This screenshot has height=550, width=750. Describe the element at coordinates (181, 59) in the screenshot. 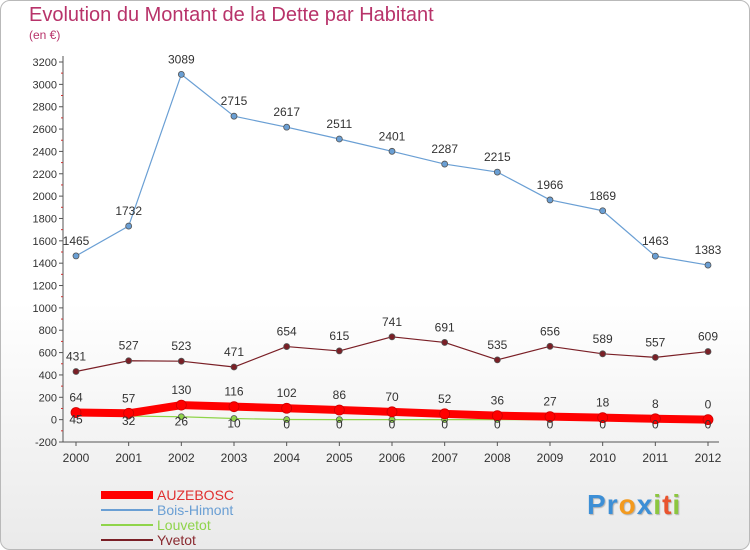

I see `data-label-bois-himont: 3089` at that location.